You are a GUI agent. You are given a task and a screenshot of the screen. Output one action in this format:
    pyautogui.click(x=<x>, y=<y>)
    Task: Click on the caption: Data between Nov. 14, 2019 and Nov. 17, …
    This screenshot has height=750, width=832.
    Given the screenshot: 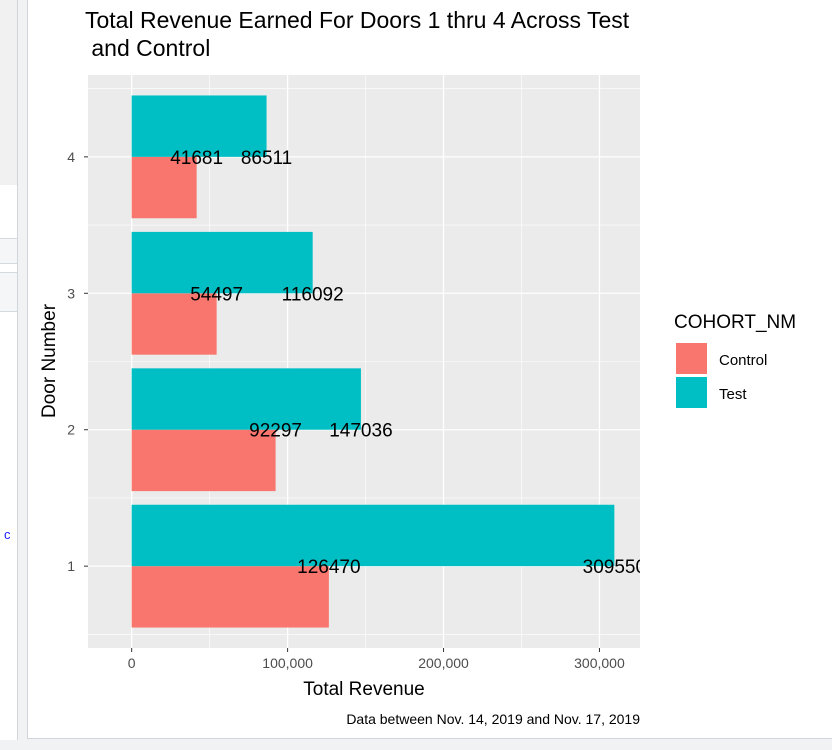 What is the action you would take?
    pyautogui.click(x=493, y=719)
    